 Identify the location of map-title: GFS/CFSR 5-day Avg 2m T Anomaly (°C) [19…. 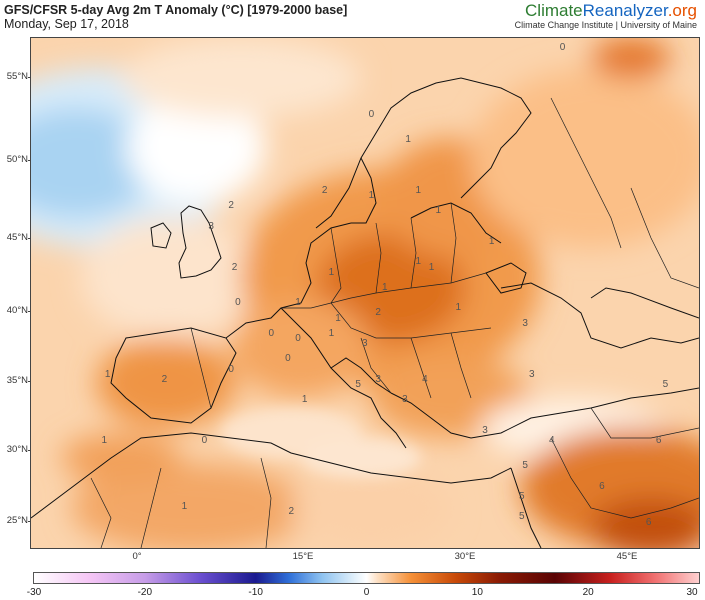
(176, 10).